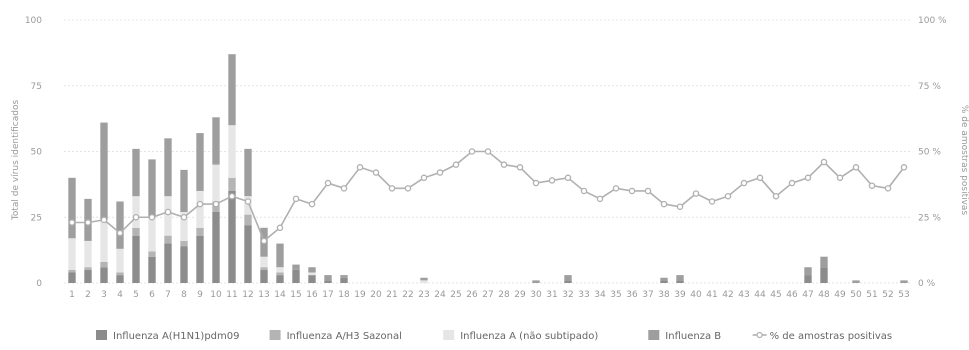 This screenshot has height=350, width=969. Describe the element at coordinates (72, 295) in the screenshot. I see `x-tick-label: 1` at that location.